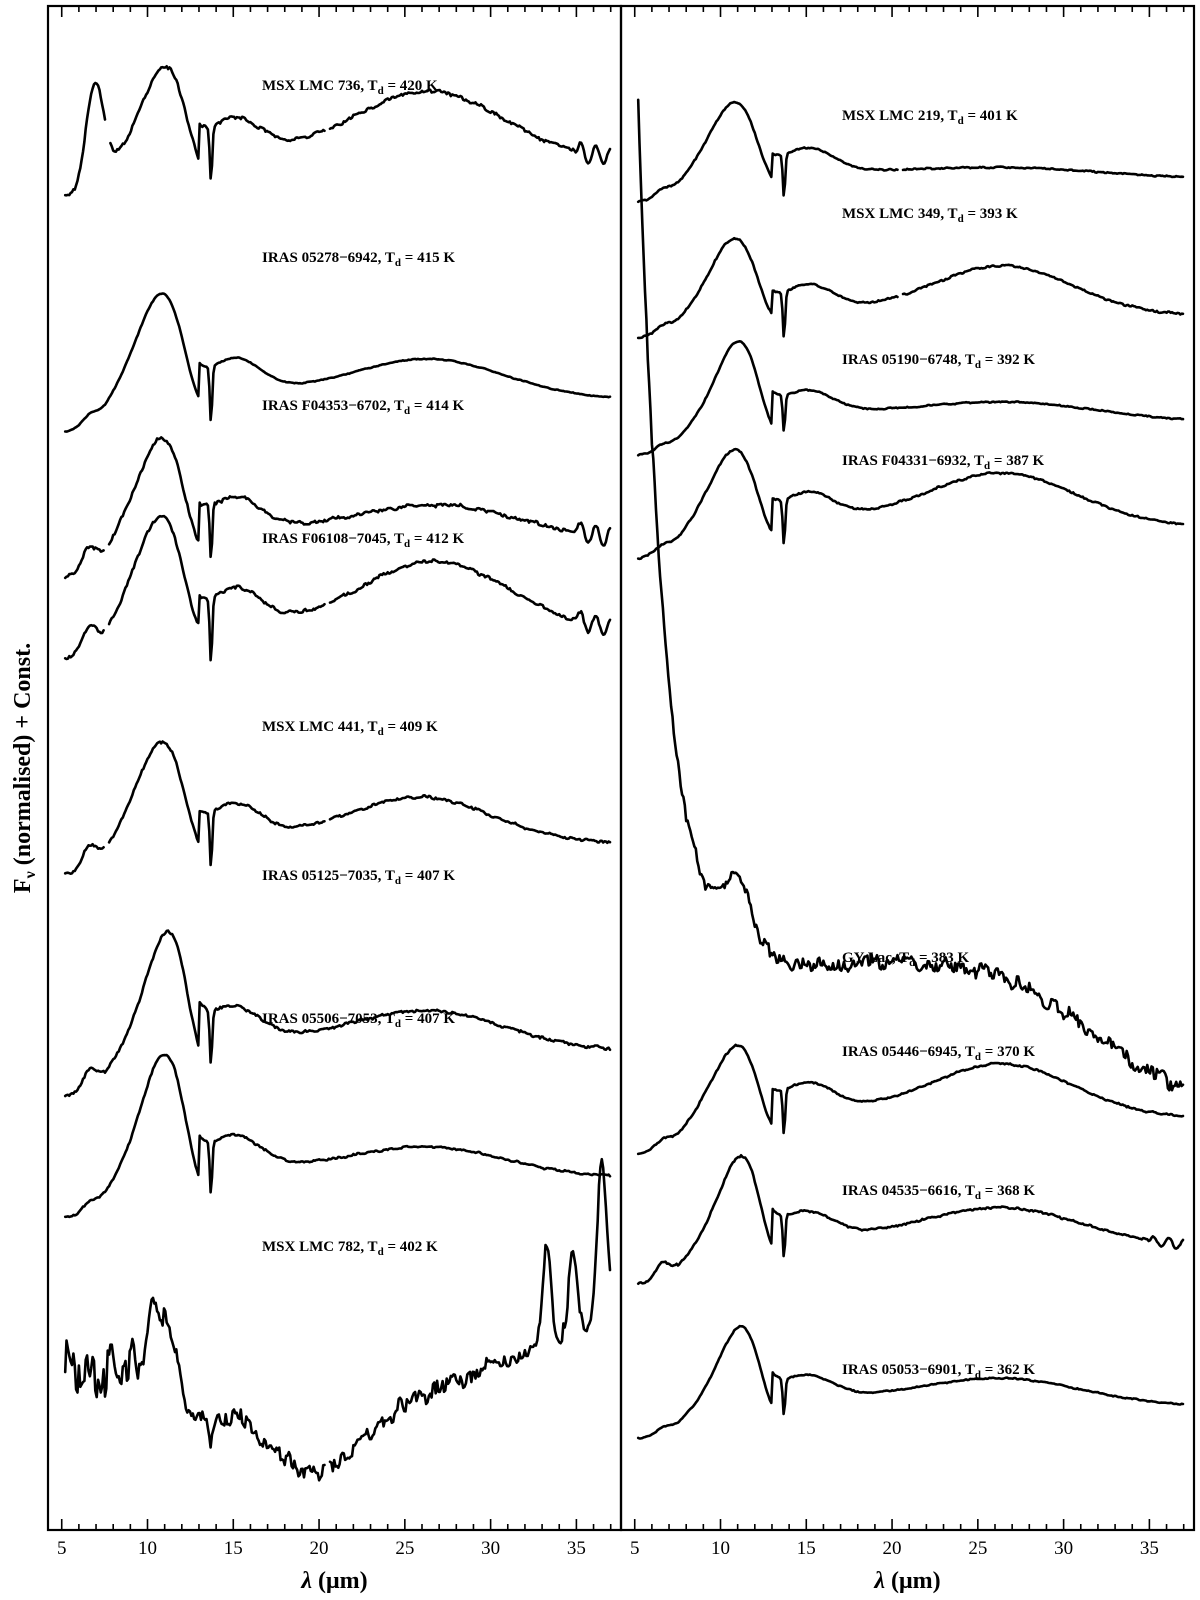 This screenshot has width=1200, height=1600. What do you see at coordinates (363, 407) in the screenshot?
I see `series-label-0-2: IRAS F04353−6702, Td = 414 K` at bounding box center [363, 407].